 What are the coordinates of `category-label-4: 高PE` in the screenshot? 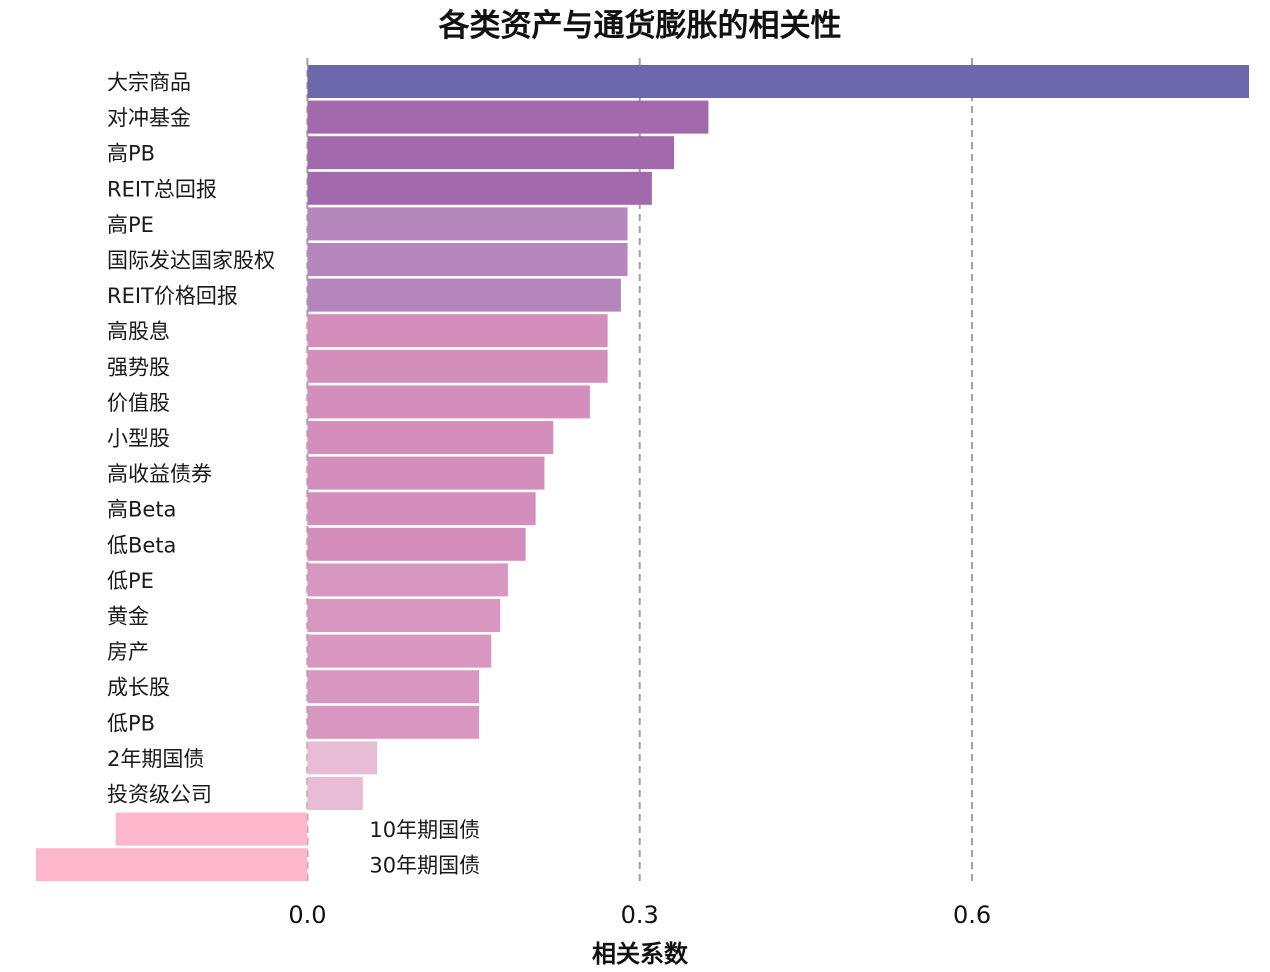 It's located at (130, 225).